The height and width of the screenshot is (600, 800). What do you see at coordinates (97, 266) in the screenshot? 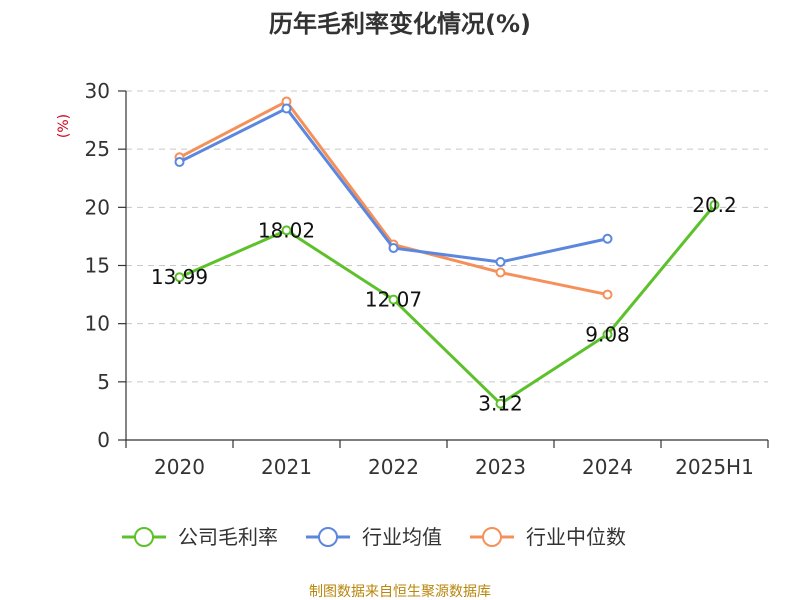
I see `y-tick-label: 15` at bounding box center [97, 266].